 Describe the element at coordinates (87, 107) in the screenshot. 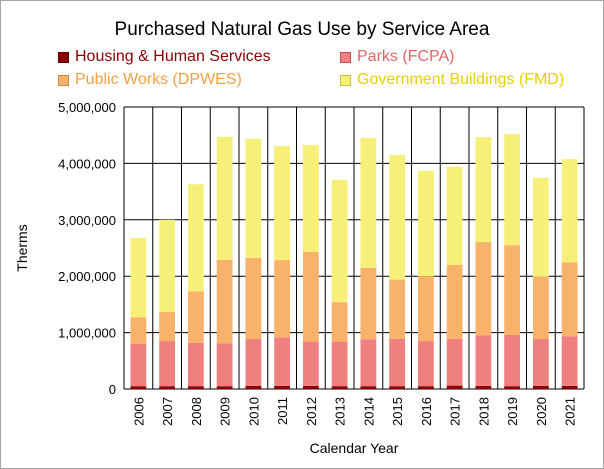

I see `y-tick-label: 5,000,000` at that location.